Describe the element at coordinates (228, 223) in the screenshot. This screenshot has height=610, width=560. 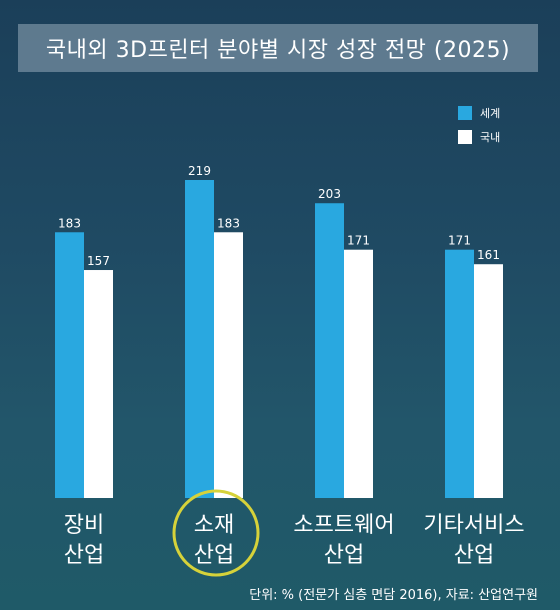
I see `value-label-1-1: 183` at that location.